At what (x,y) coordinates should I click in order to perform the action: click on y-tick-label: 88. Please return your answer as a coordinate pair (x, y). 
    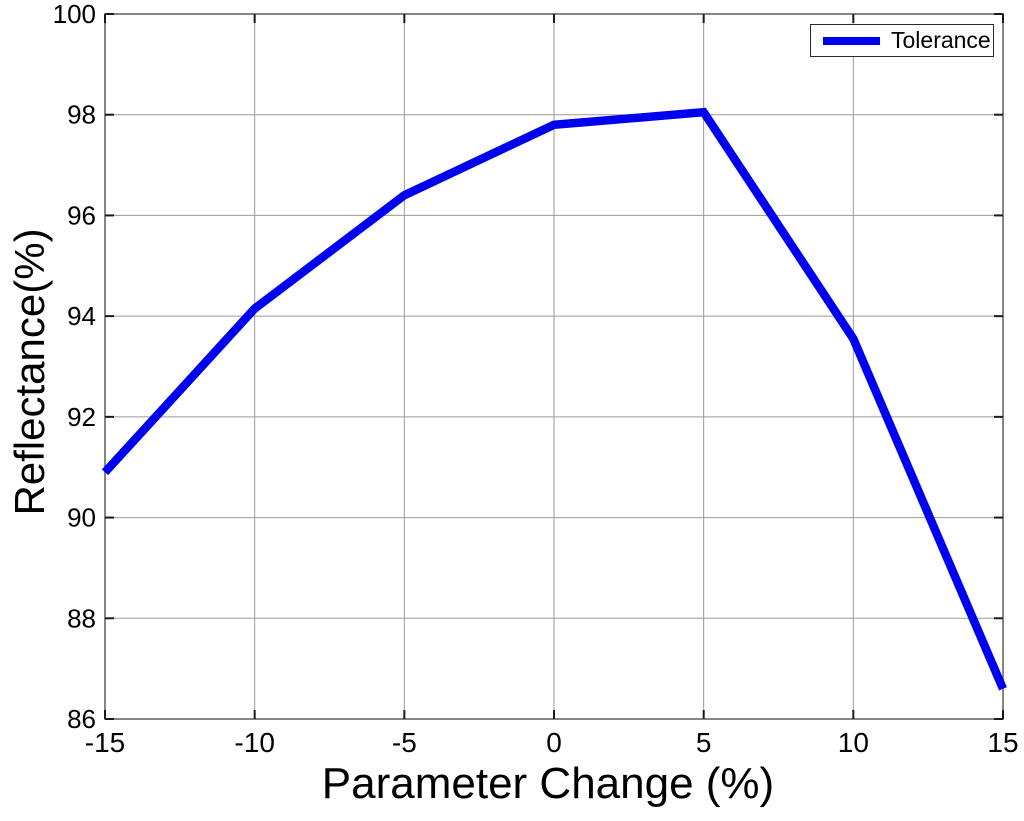
    Looking at the image, I should click on (81, 618).